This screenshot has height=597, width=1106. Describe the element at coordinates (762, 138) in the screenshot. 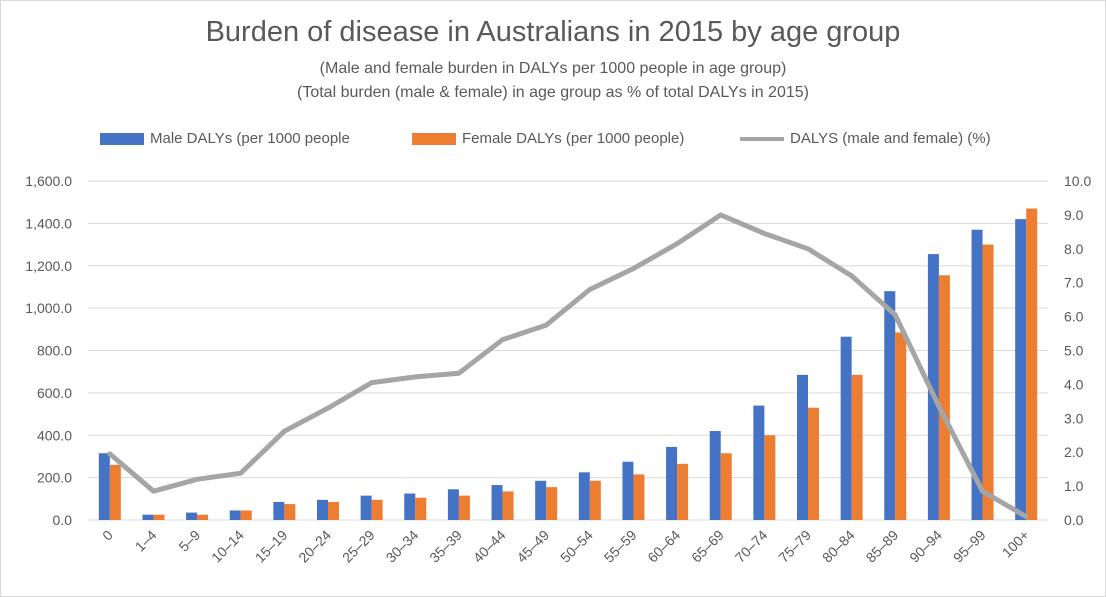

I see `legend-swatch-total` at that location.